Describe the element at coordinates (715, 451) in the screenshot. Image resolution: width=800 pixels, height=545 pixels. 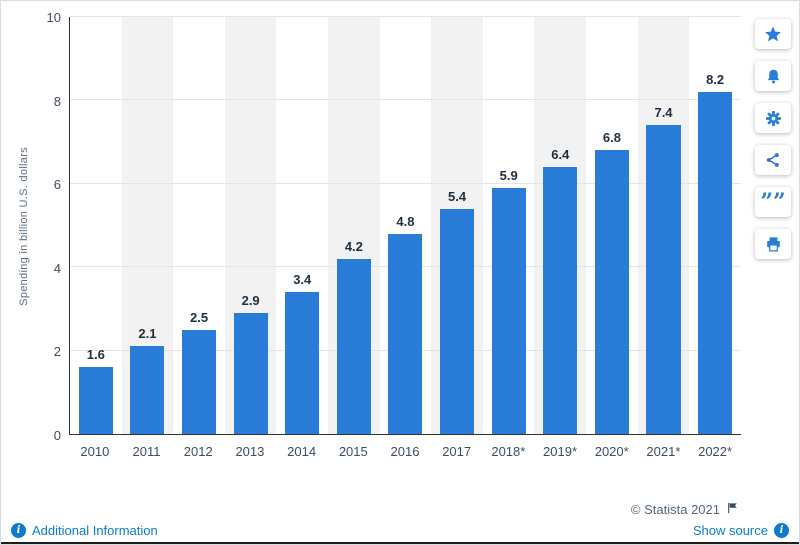
I see `x-axis-tick-label: 2022*` at that location.